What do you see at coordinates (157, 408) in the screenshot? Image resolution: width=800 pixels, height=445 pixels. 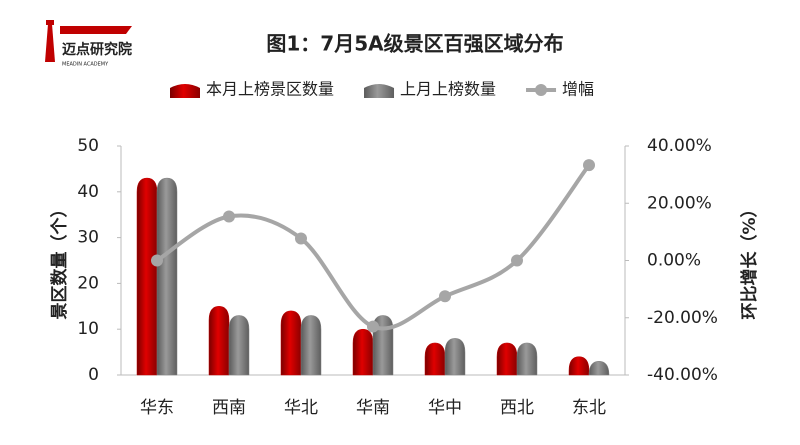 I see `x-tick-label: 华东` at bounding box center [157, 408].